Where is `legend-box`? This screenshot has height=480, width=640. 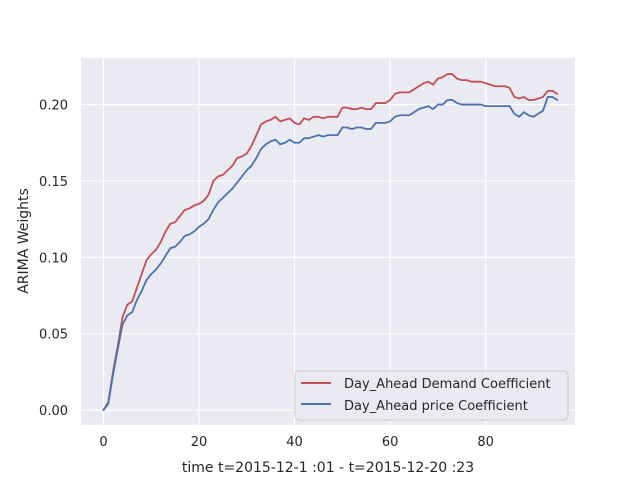 legend-box is located at coordinates (431, 395).